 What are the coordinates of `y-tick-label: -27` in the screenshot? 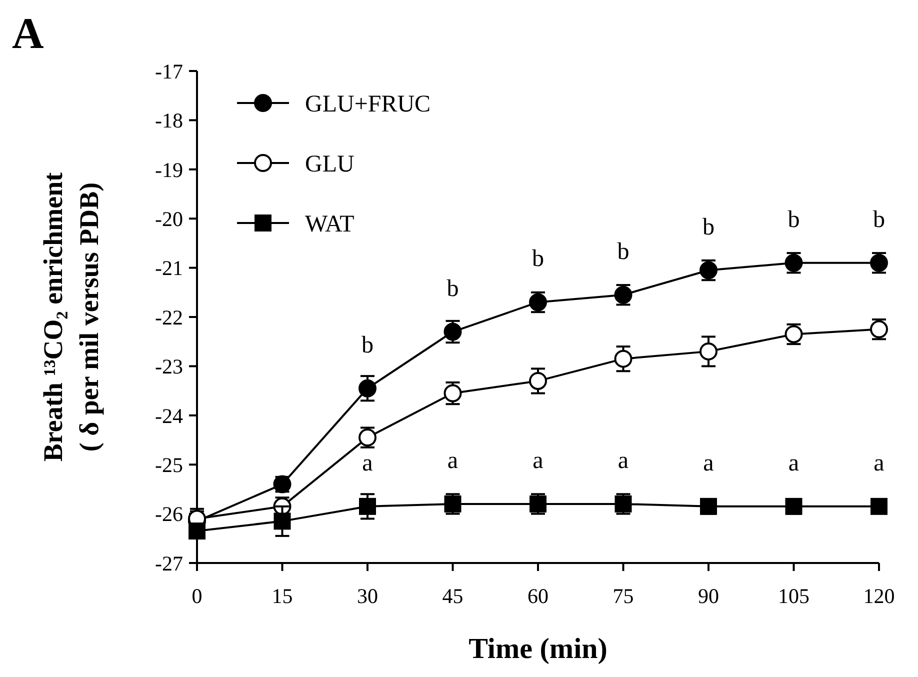 It's located at (169, 563).